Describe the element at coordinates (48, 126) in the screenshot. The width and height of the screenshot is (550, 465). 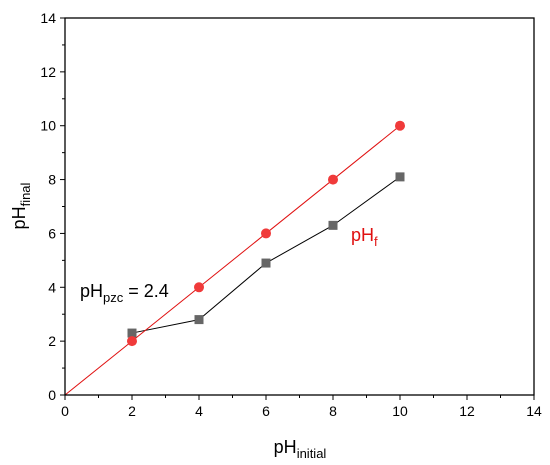
I see `y-tick-label: 10` at that location.